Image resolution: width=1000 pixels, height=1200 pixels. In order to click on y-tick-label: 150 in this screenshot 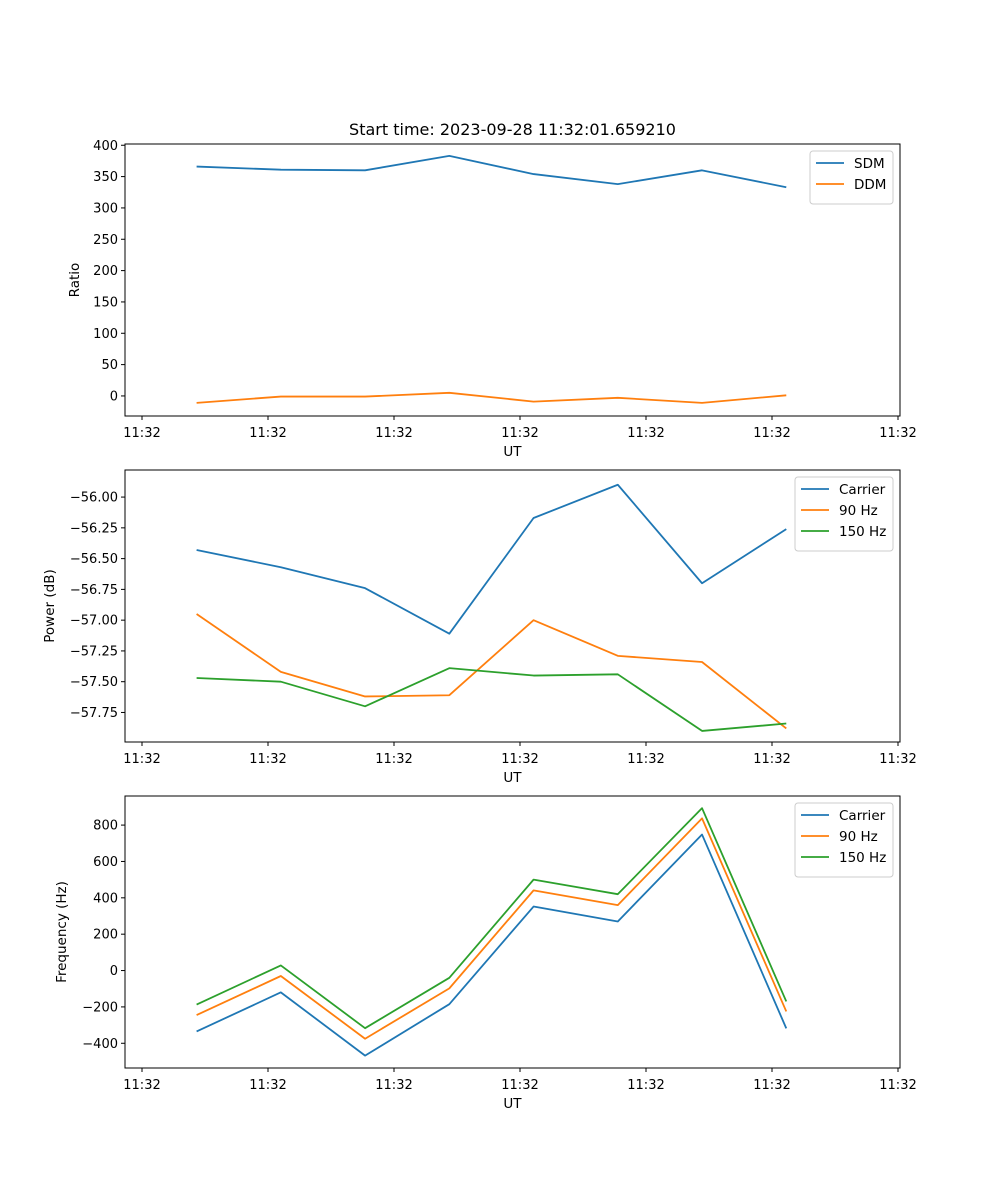, I will do `click(105, 302)`.